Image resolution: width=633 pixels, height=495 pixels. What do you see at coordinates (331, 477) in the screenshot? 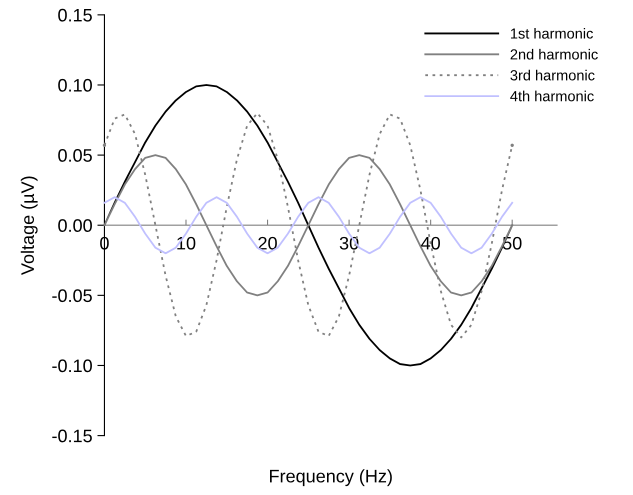
I see `x-axis-title: Frequency (Hz)` at bounding box center [331, 477].